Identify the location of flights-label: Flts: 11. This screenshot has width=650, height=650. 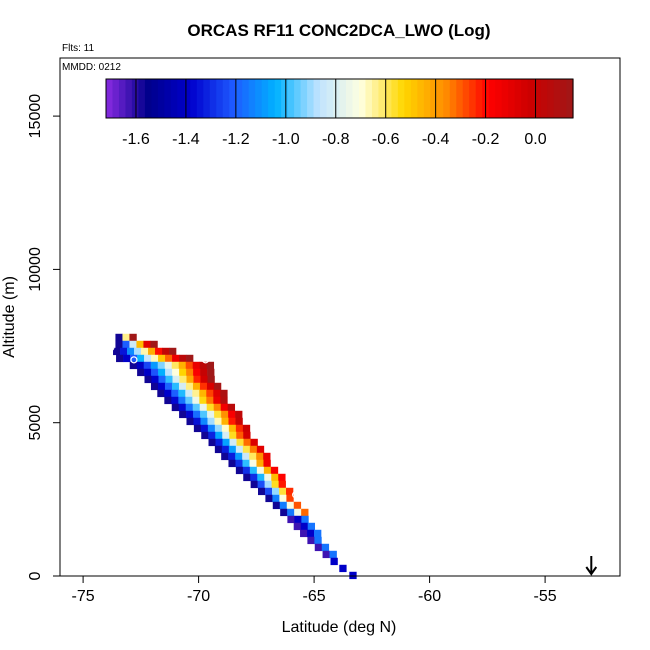
(78, 48).